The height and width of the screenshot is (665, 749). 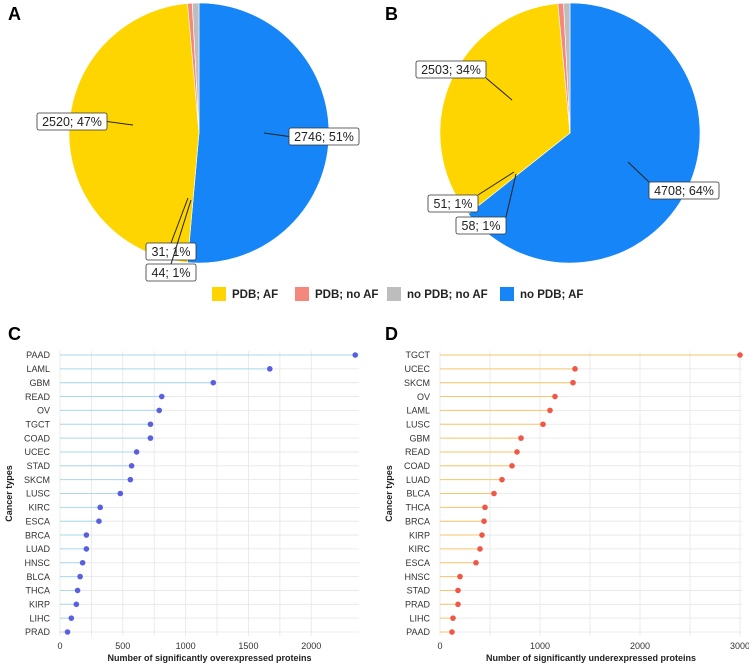 What do you see at coordinates (37, 480) in the screenshot?
I see `category-label-skcm: SKCM` at bounding box center [37, 480].